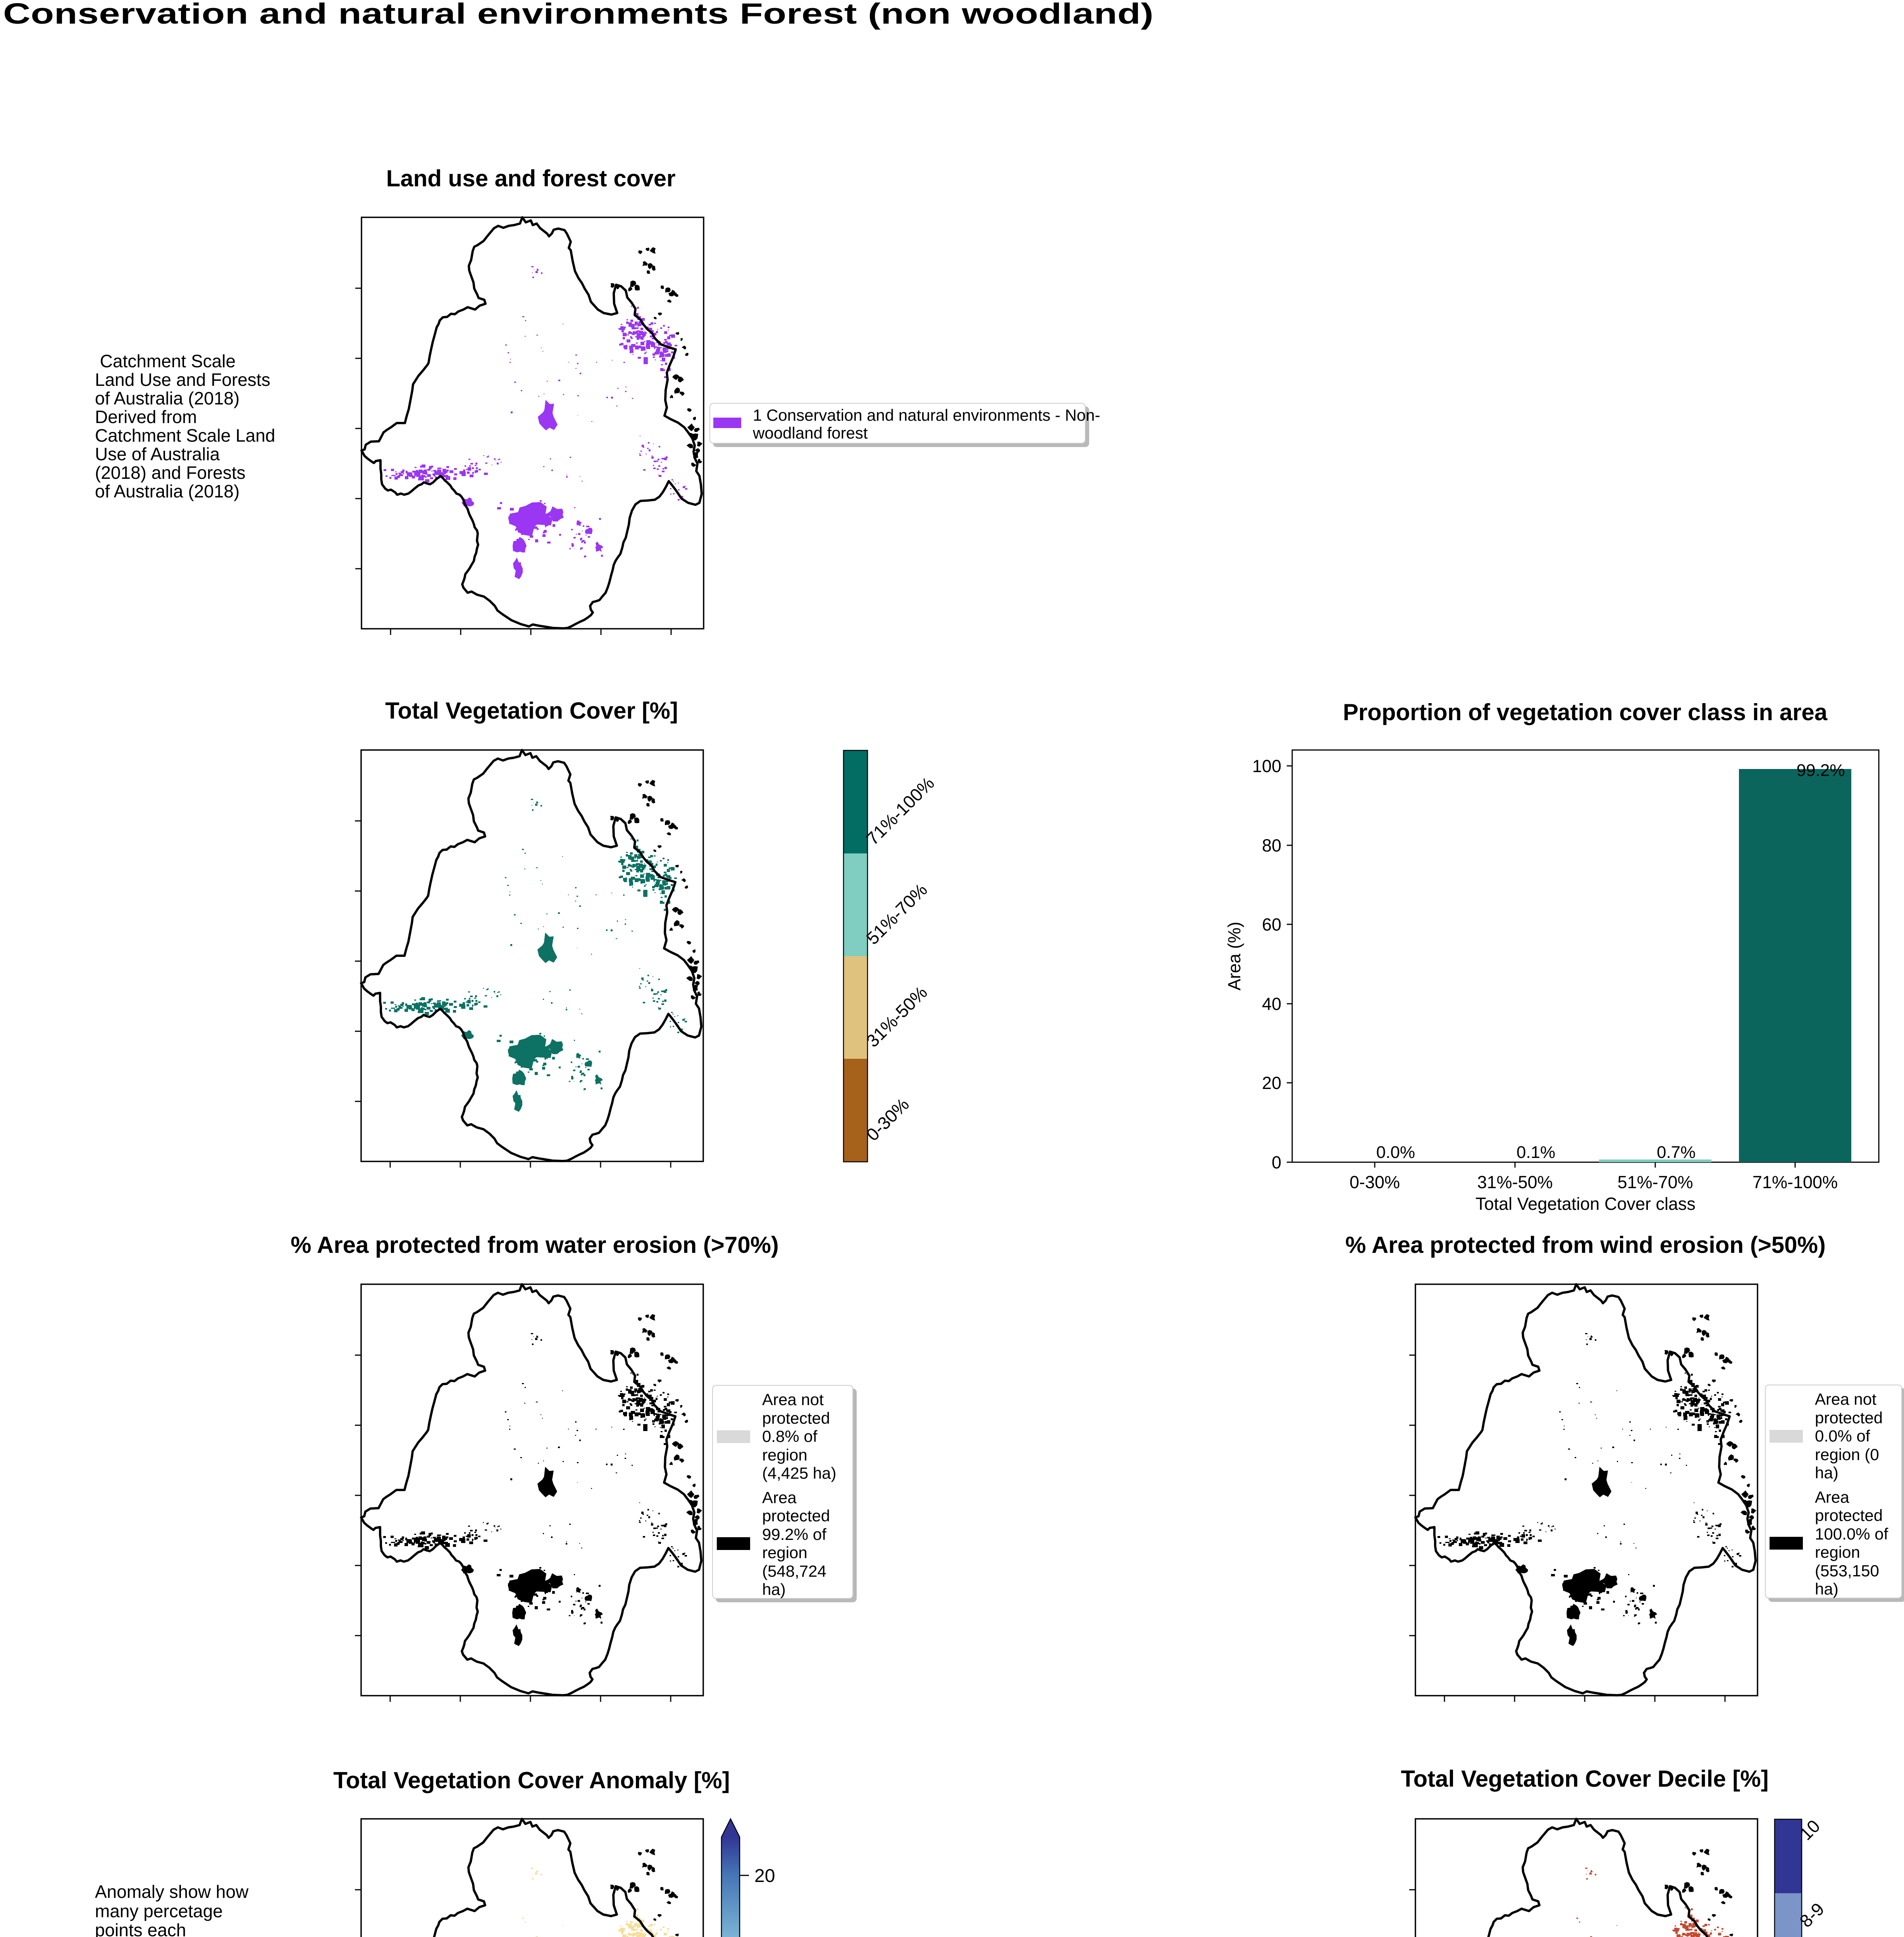  Describe the element at coordinates (896, 1017) in the screenshot. I see `svg-text: 31%-50%` at that location.